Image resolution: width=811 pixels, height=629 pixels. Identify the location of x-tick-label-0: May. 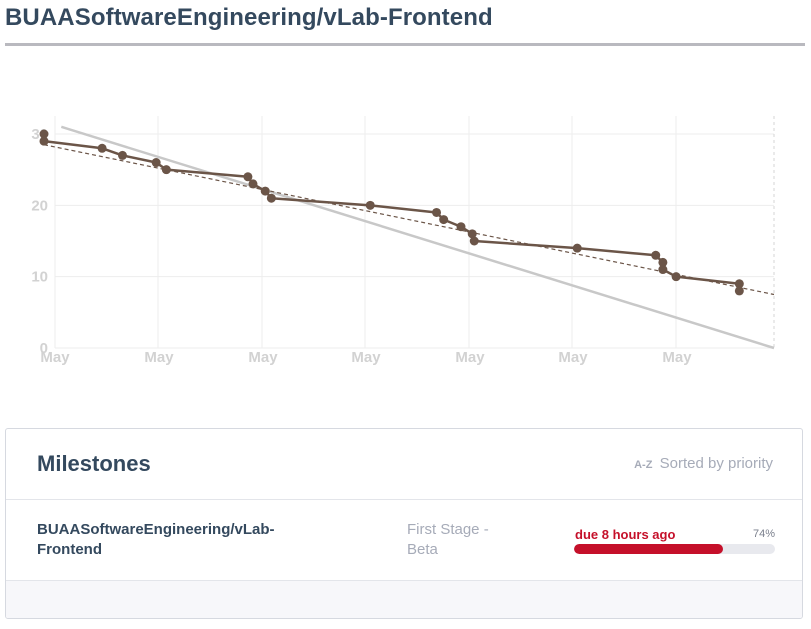
(55, 357).